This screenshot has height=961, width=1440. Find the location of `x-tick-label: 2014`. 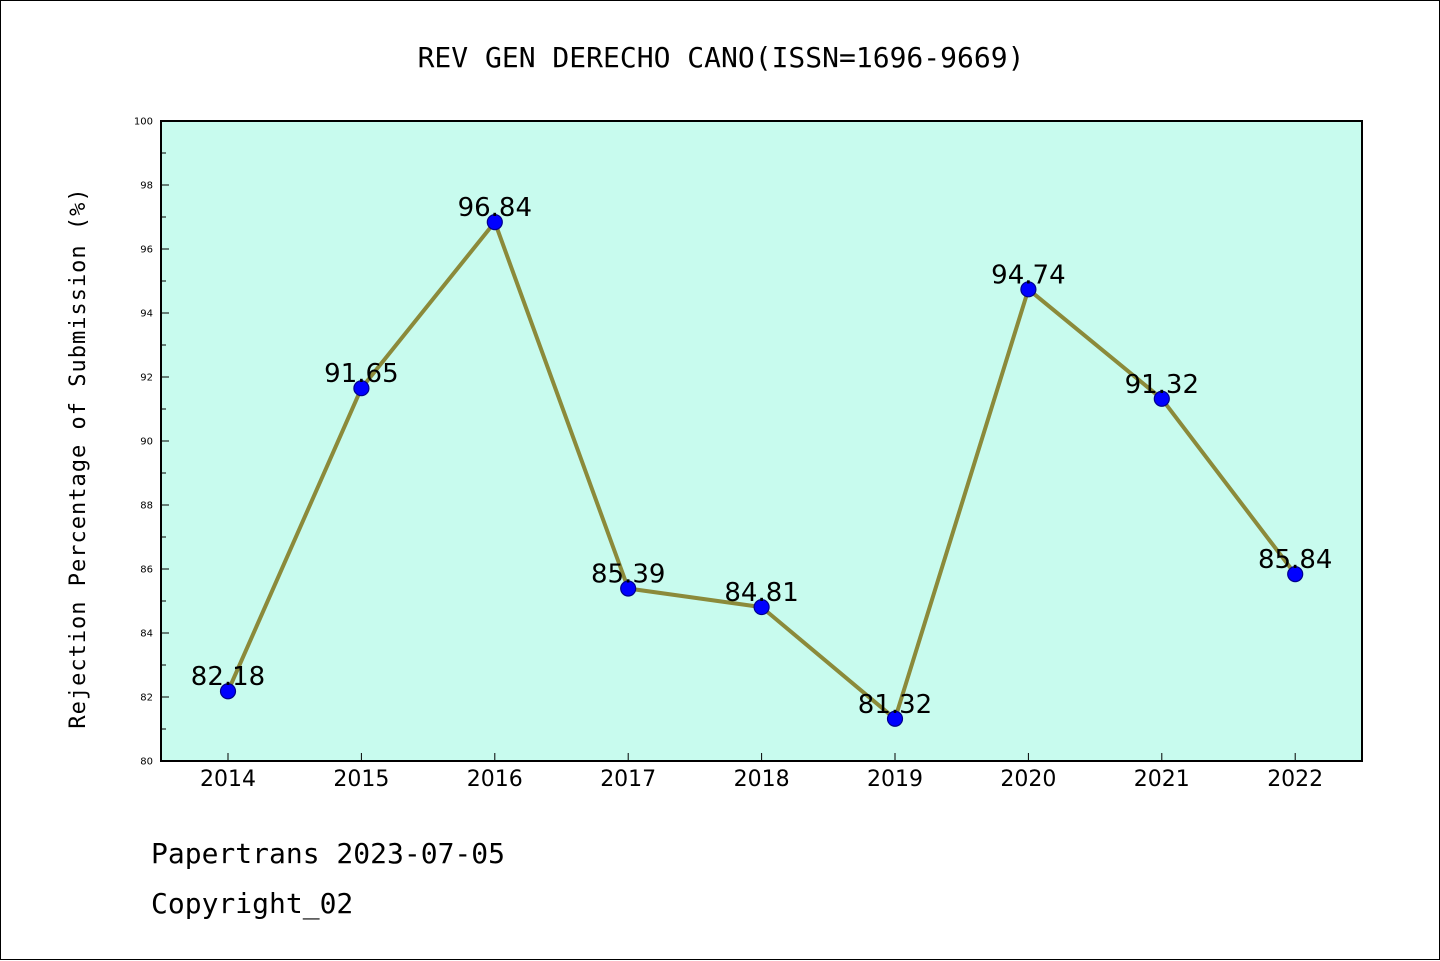

x-tick-label: 2014 is located at coordinates (228, 779).